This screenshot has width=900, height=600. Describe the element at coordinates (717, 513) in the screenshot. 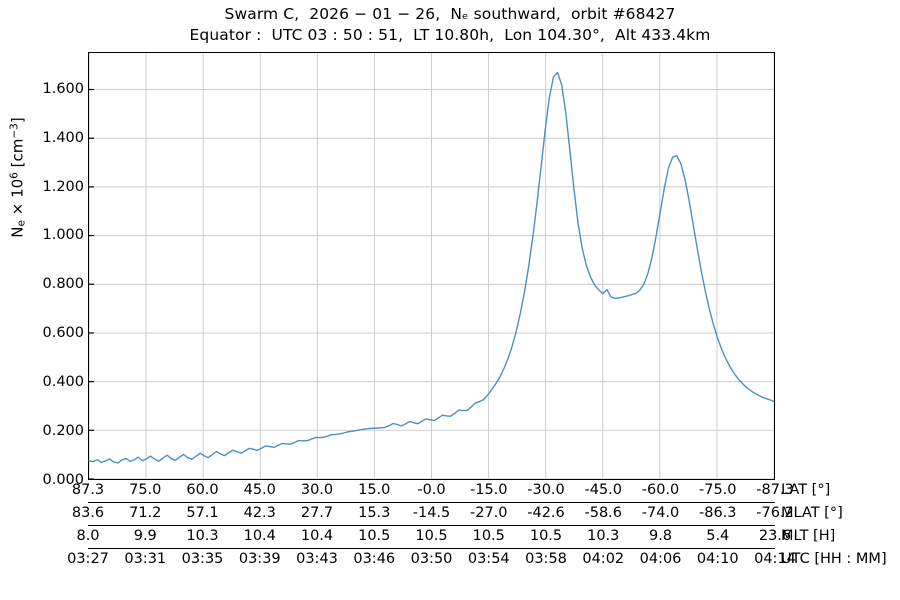

I see `x-tick-label: -86.3` at that location.